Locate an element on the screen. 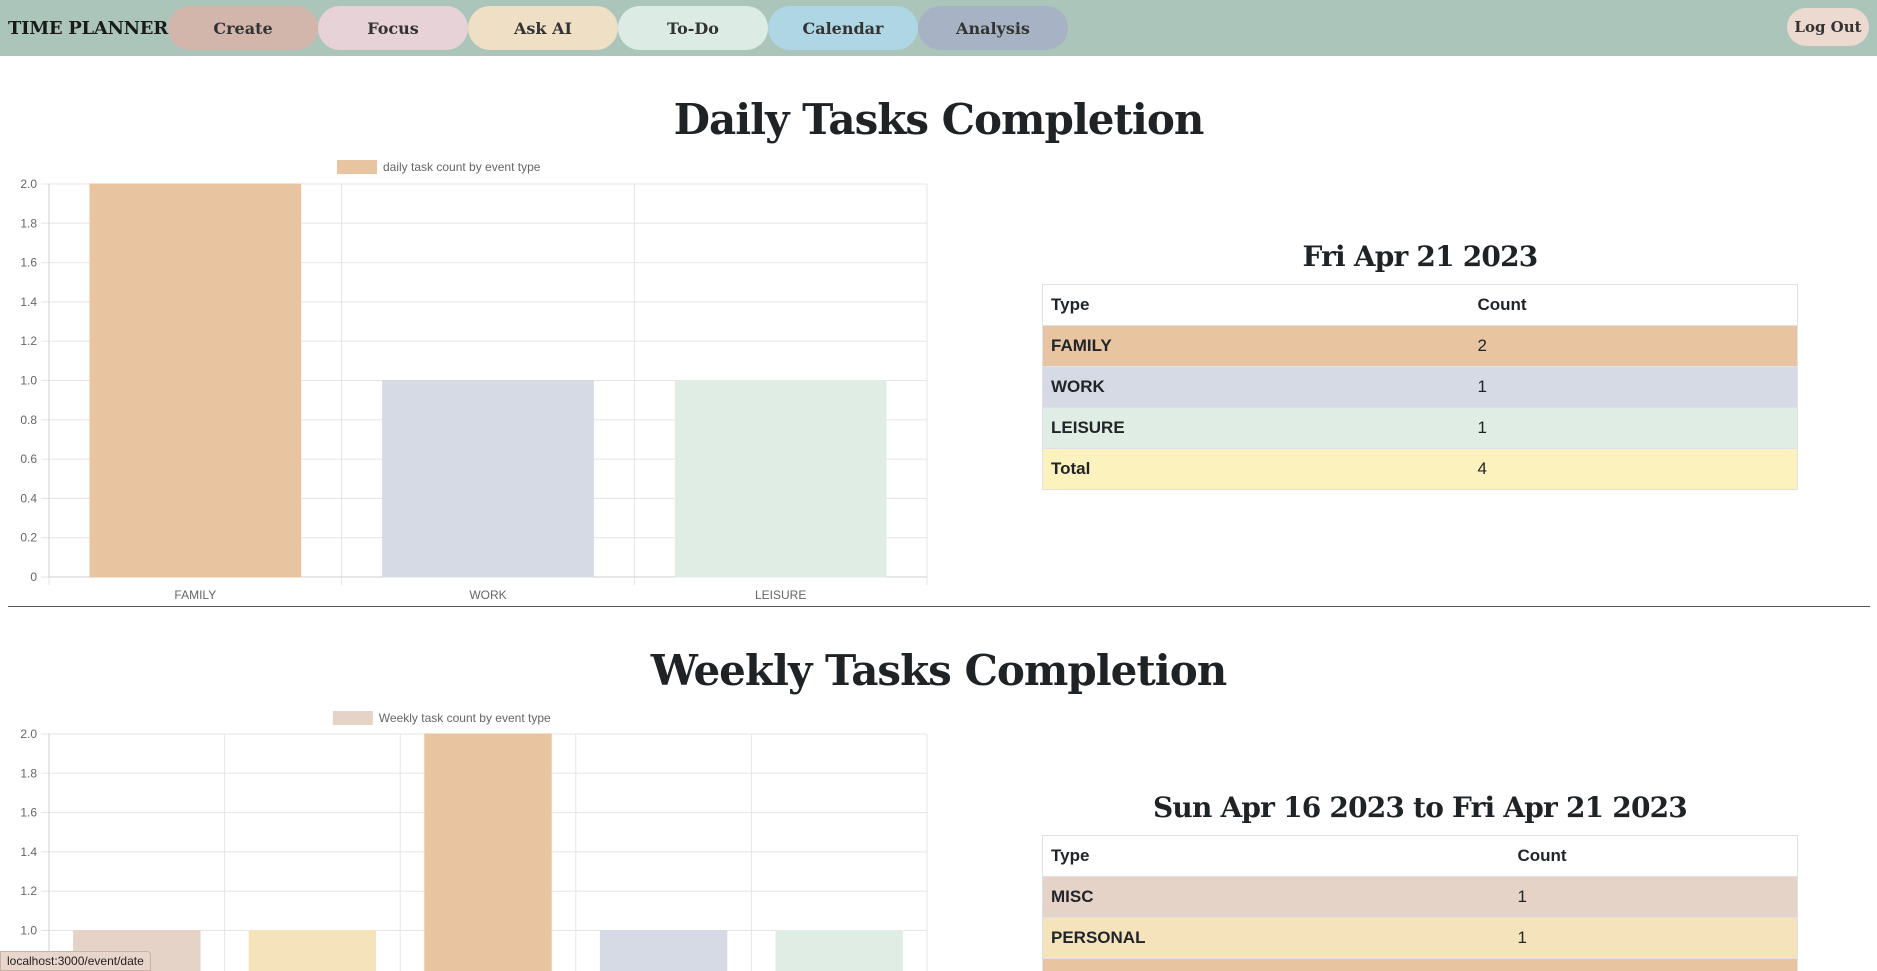 The image size is (1877, 971). y-tick-label: 0 is located at coordinates (33, 577).